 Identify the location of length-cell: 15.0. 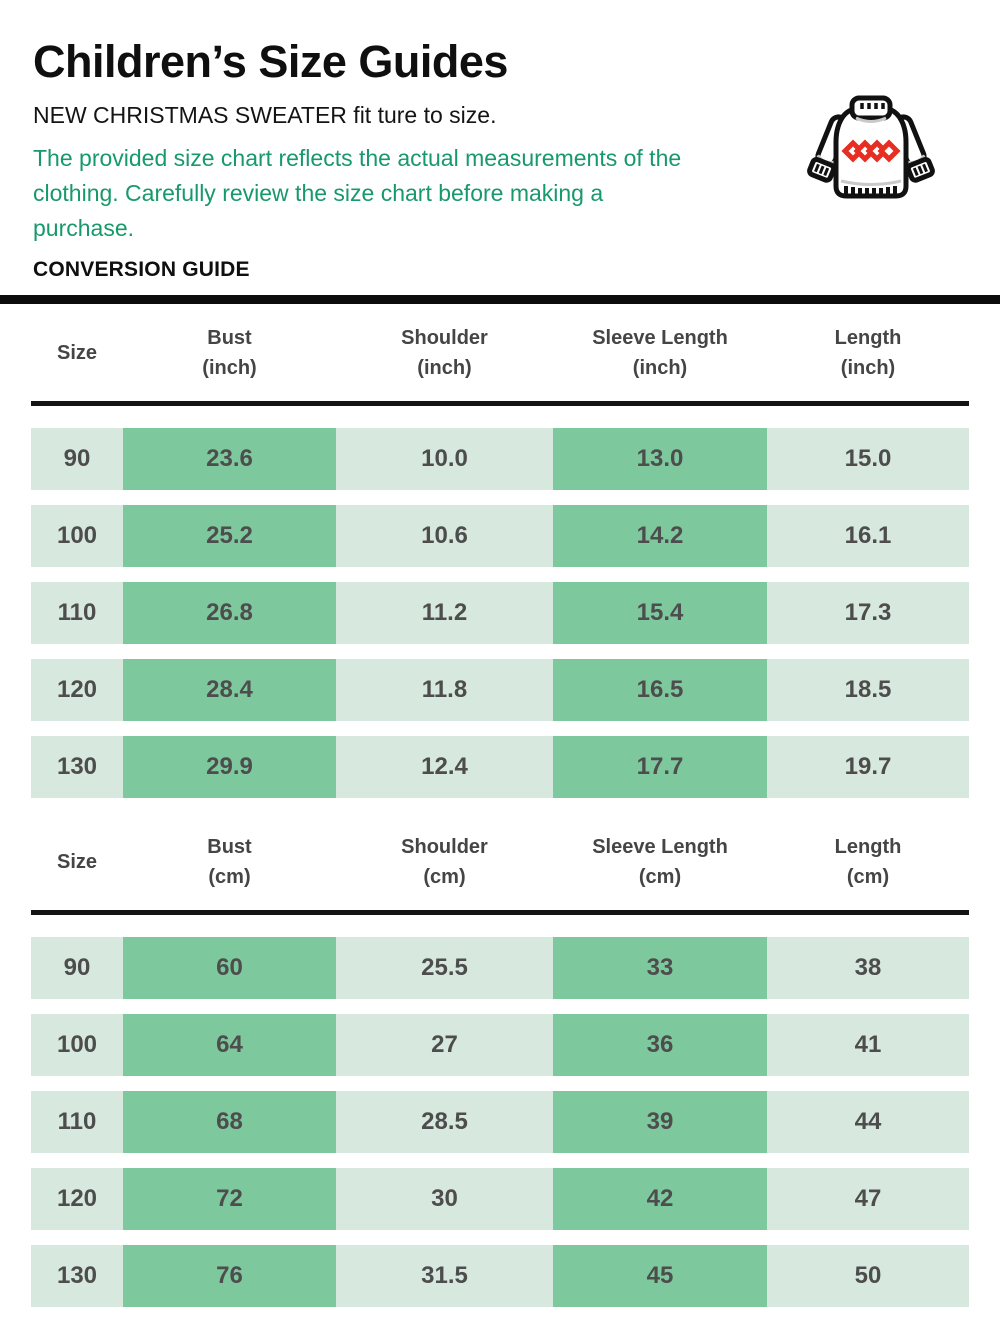
(868, 459).